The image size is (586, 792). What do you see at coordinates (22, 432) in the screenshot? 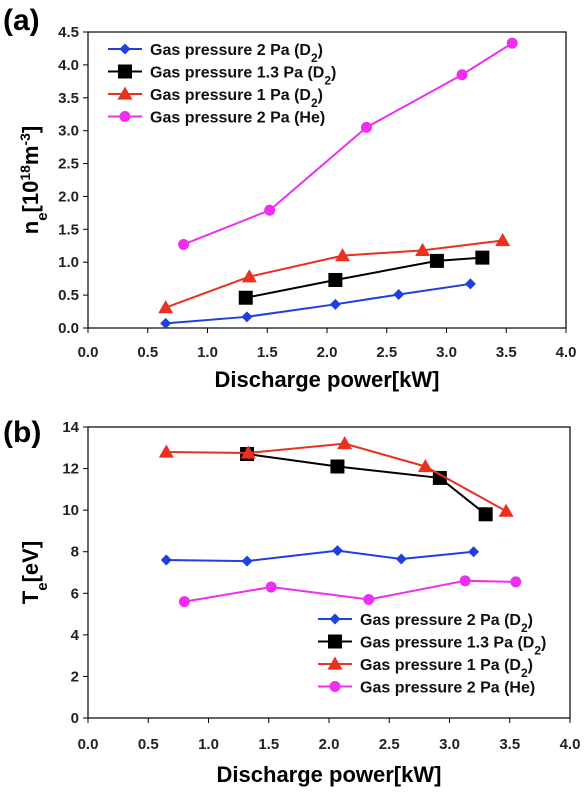
I see `panel-label: (b)` at bounding box center [22, 432].